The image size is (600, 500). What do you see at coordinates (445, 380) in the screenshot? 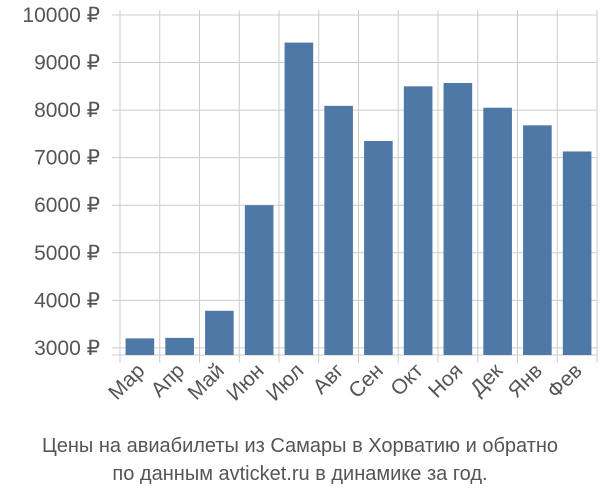
I see `x-tick-label: Ноя` at bounding box center [445, 380].